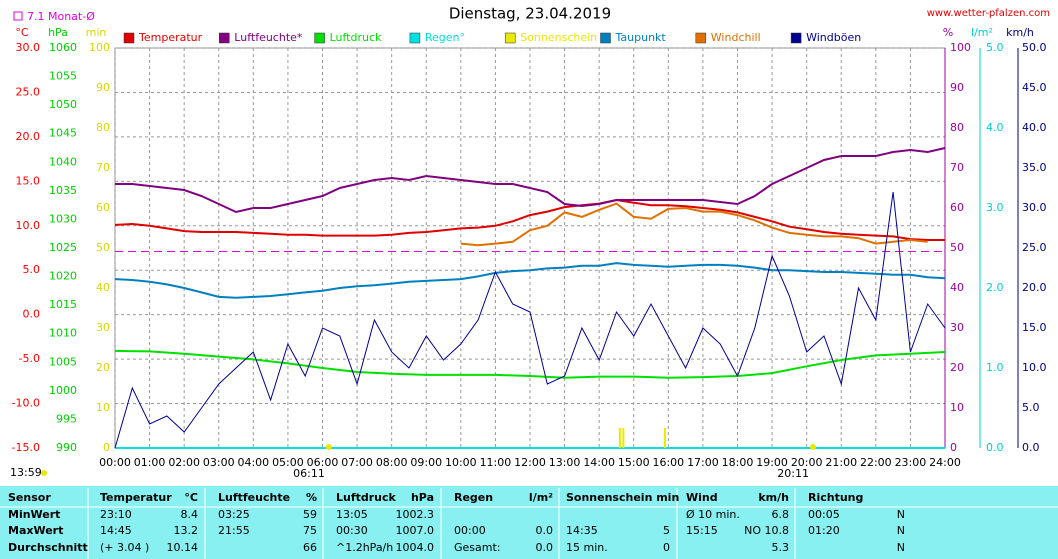 The height and width of the screenshot is (559, 1058). I want to click on table-cell: 1004.0, so click(415, 547).